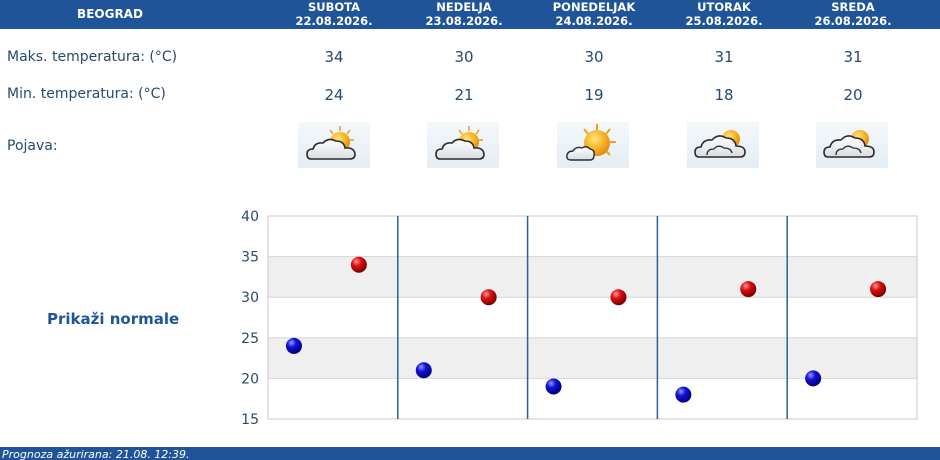 The width and height of the screenshot is (940, 460). What do you see at coordinates (250, 217) in the screenshot?
I see `y-tick-label: 40` at bounding box center [250, 217].